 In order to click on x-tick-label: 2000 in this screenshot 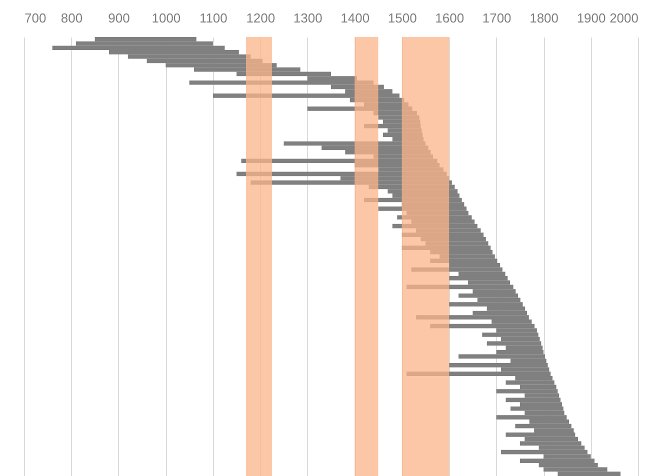, I will do `click(624, 18)`.